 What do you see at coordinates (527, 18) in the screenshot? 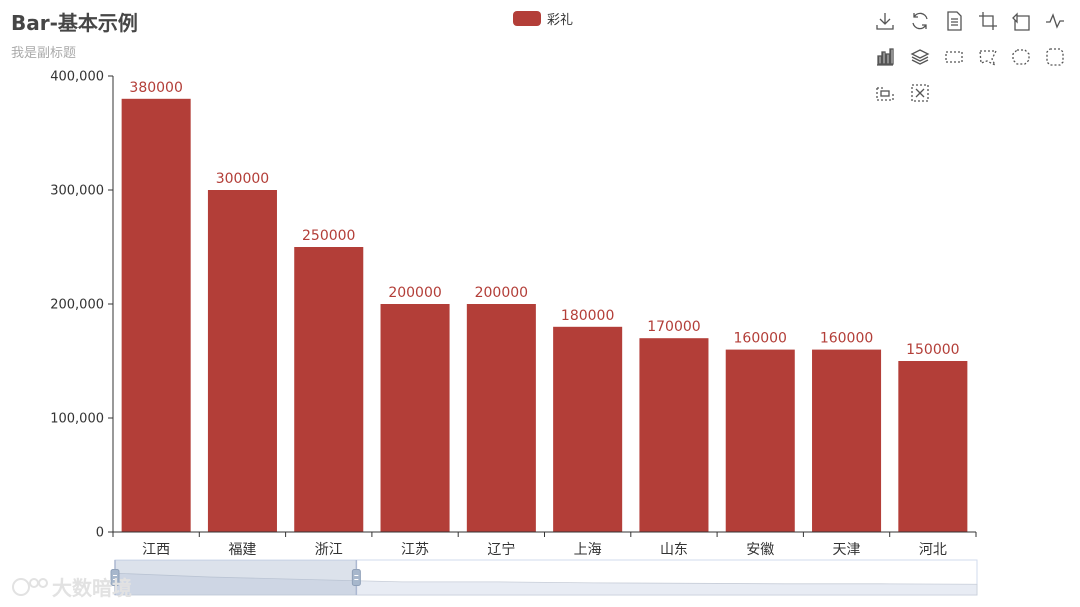
I see `legend-swatch` at bounding box center [527, 18].